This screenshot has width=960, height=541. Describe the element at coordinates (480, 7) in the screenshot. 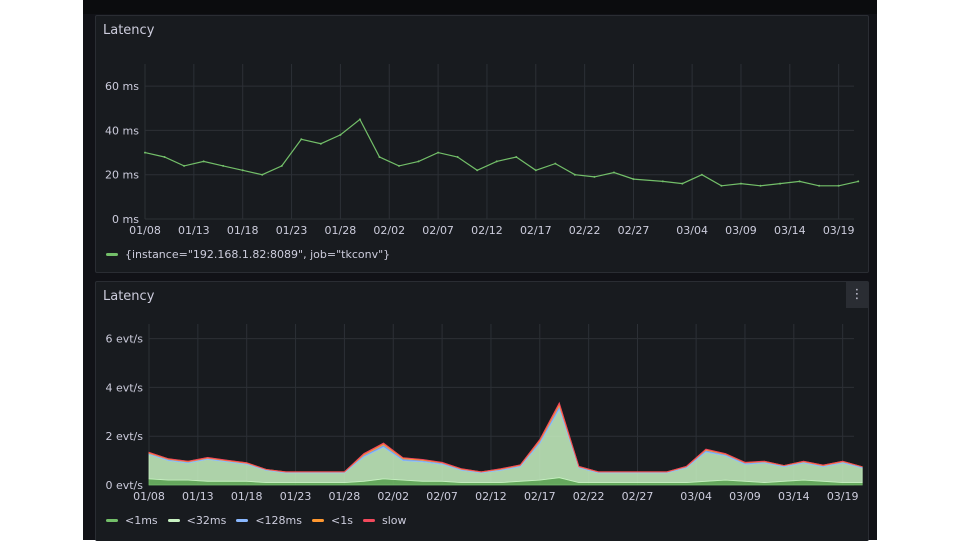

I see `top-bar` at that location.